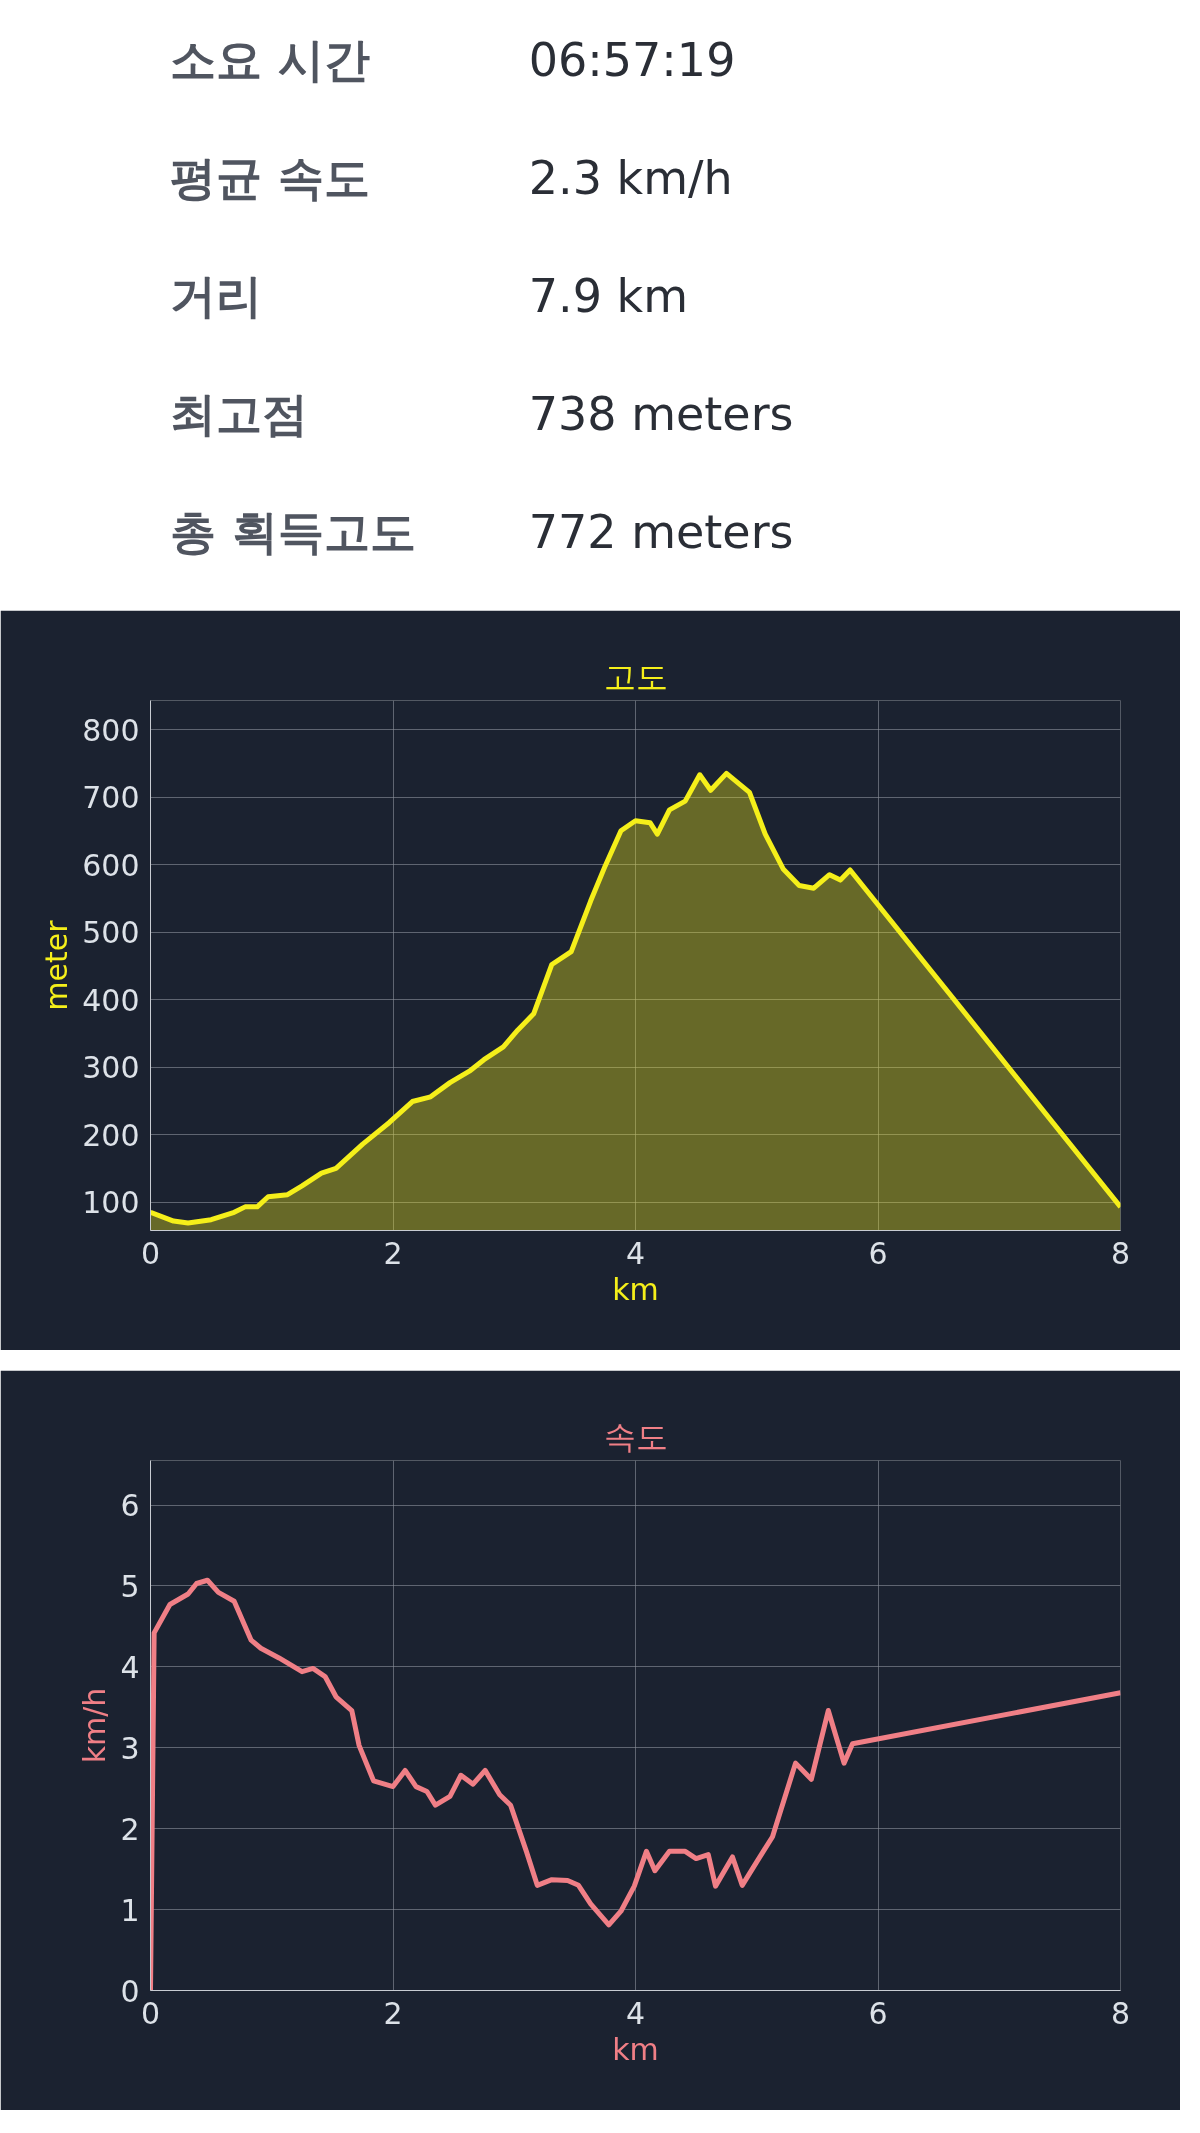 This screenshot has width=1200, height=2133. What do you see at coordinates (95, 1725) in the screenshot?
I see `y-axis-title: km/h` at bounding box center [95, 1725].